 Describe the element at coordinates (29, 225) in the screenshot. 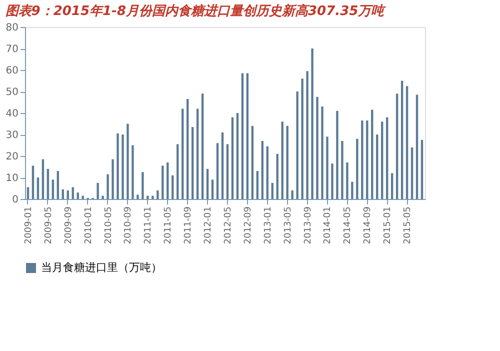

I see `x-tick-label: 2009-01` at that location.